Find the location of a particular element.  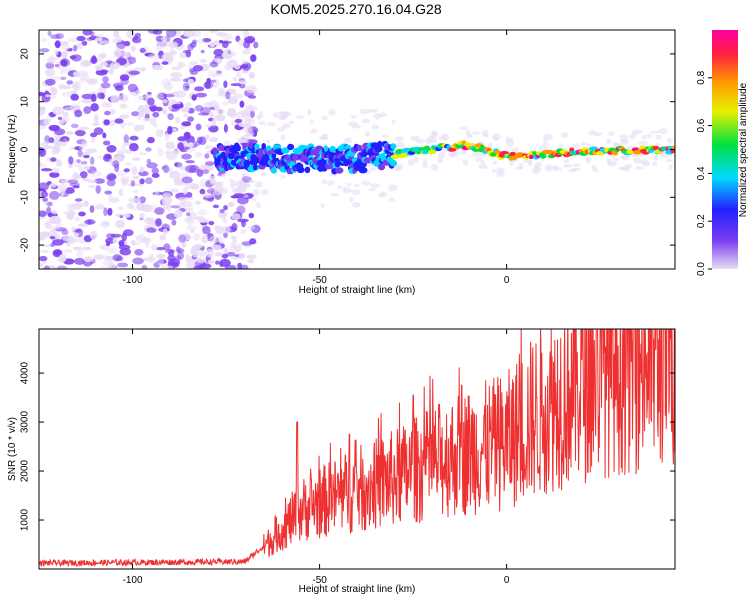

colorbar-tick-label: 0.2 is located at coordinates (701, 221).